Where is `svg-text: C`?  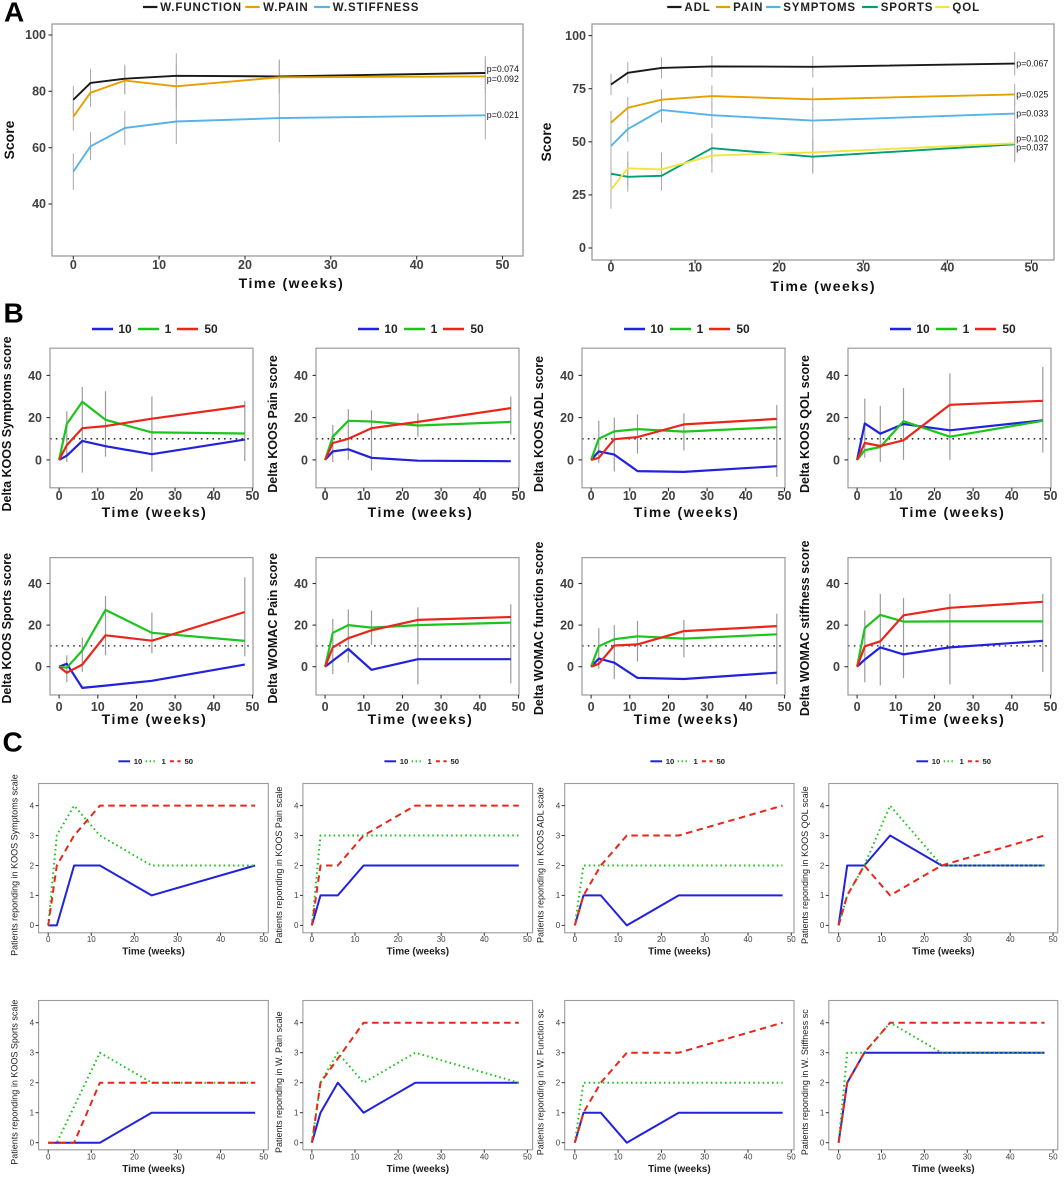 svg-text: C is located at coordinates (13, 742).